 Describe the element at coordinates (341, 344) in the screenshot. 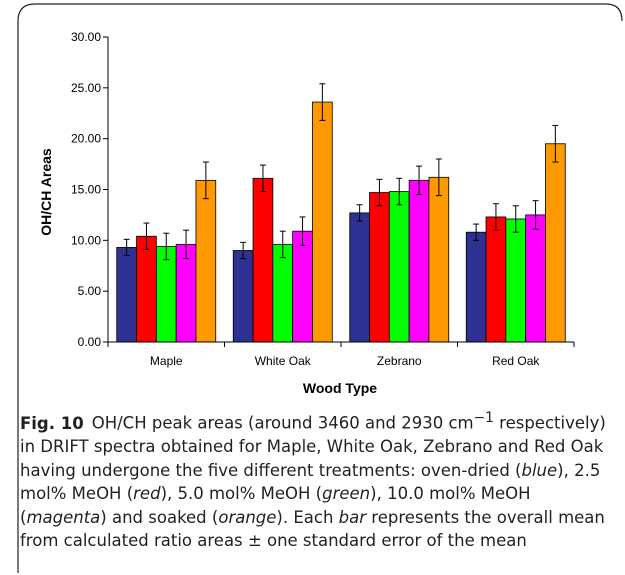

I see `x-axis-ticks` at that location.